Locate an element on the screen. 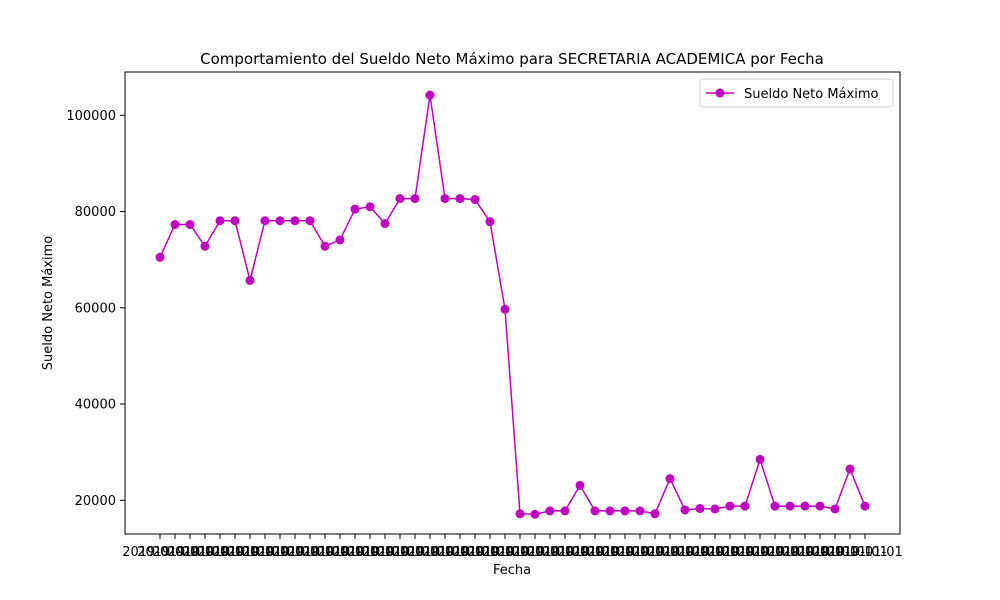 The height and width of the screenshot is (600, 1000). y-tick-label: 20000 is located at coordinates (95, 501).